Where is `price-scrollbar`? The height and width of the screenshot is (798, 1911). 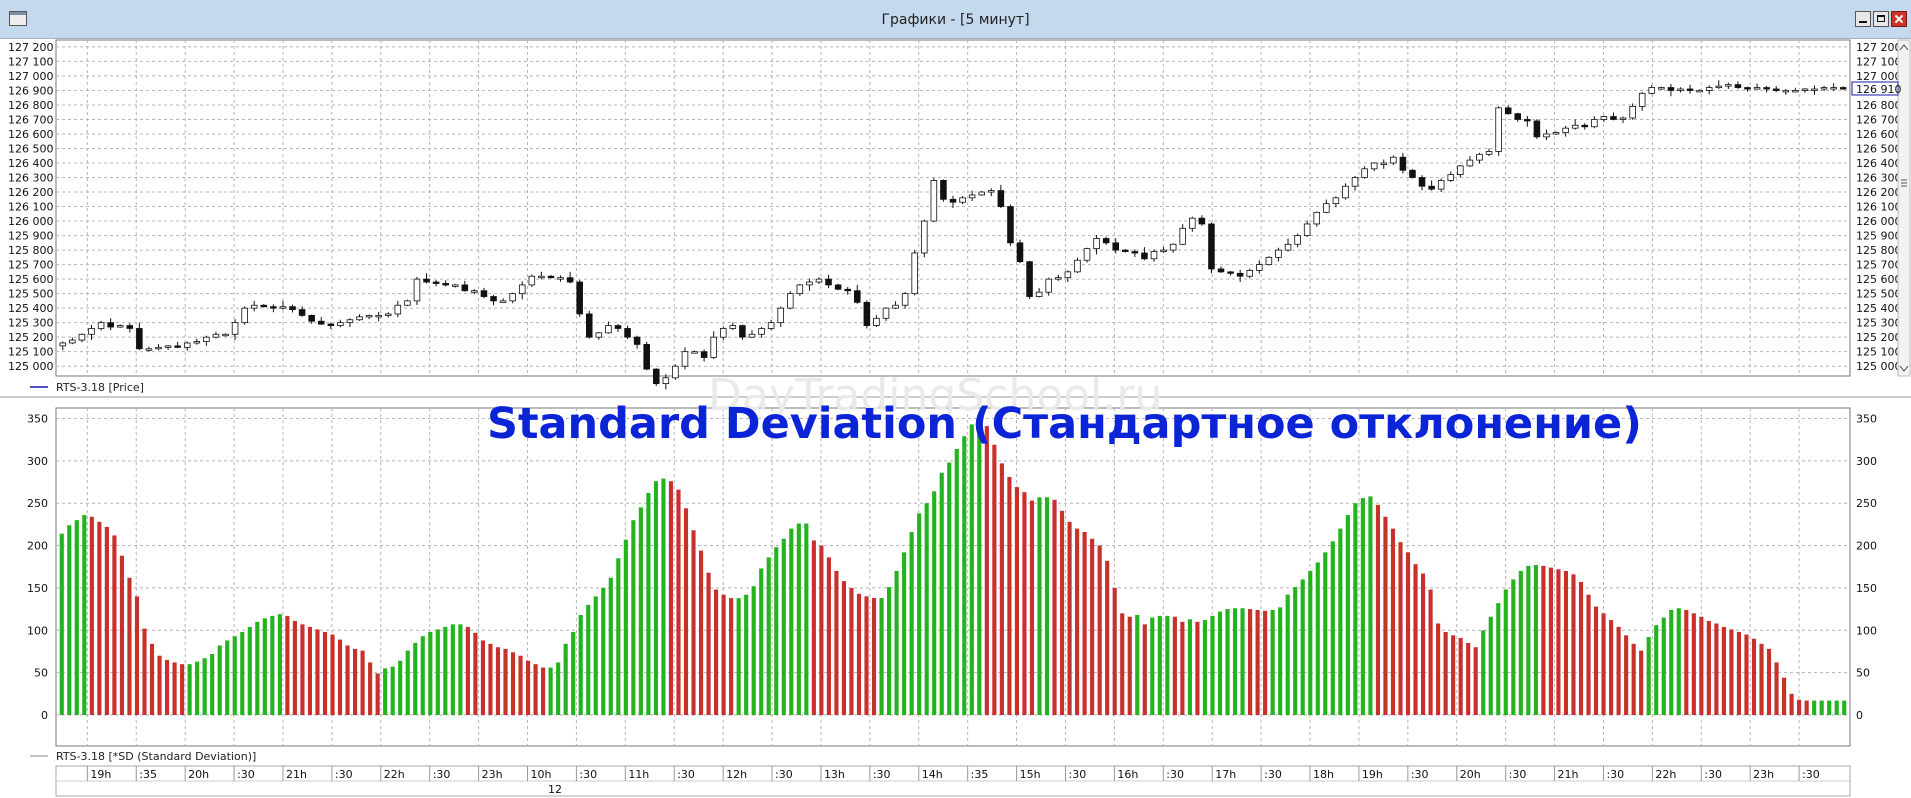
price-scrollbar is located at coordinates (1904, 208).